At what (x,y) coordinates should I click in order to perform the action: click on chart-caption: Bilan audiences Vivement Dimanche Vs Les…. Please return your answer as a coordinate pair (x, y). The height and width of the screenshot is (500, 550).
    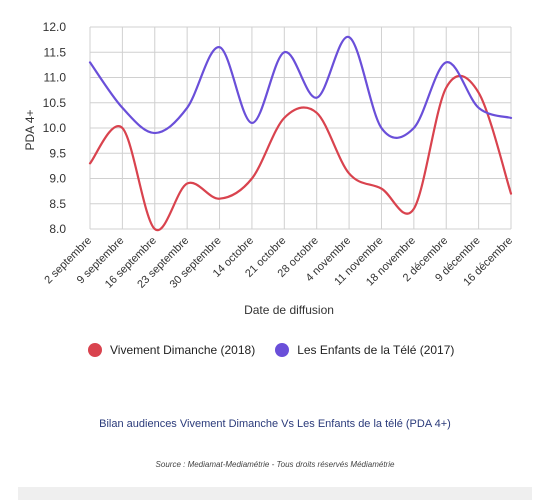
    Looking at the image, I should click on (275, 424).